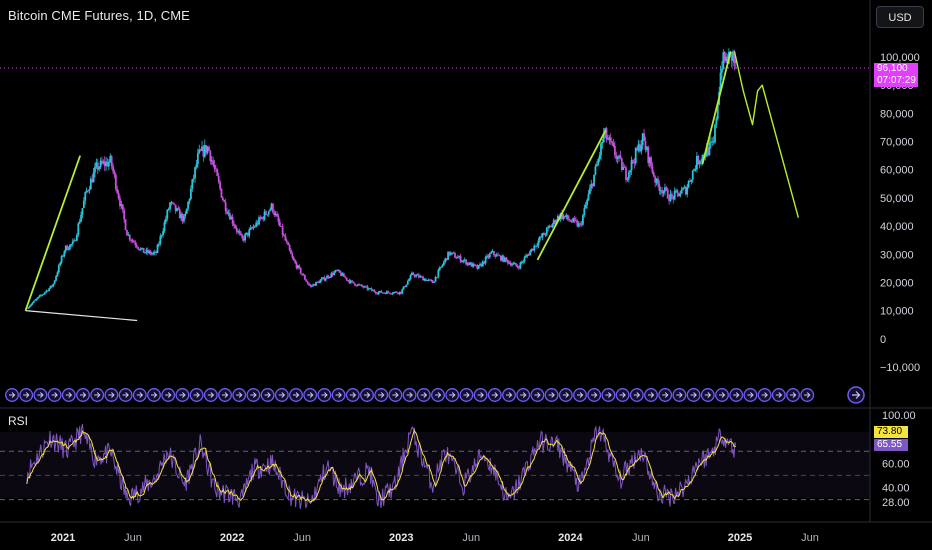  I want to click on price-tick-label: 100,000, so click(900, 58).